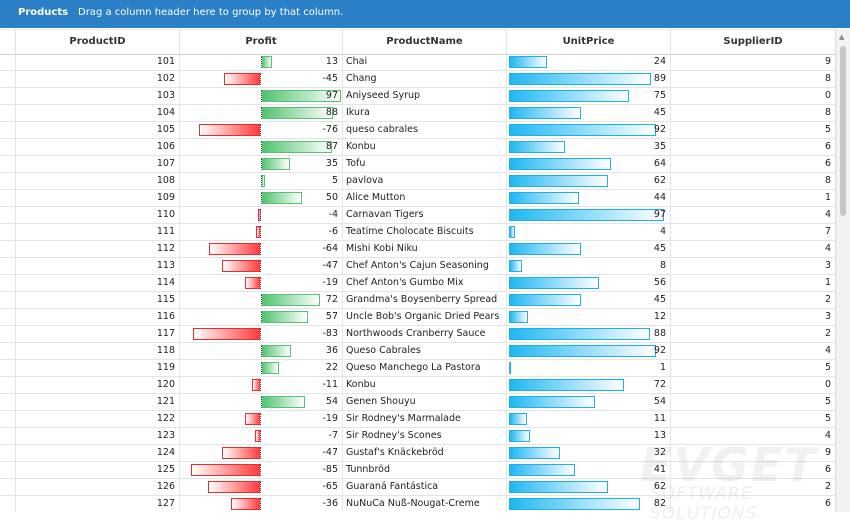 This screenshot has width=850, height=524. I want to click on cell-productid: 104, so click(97, 113).